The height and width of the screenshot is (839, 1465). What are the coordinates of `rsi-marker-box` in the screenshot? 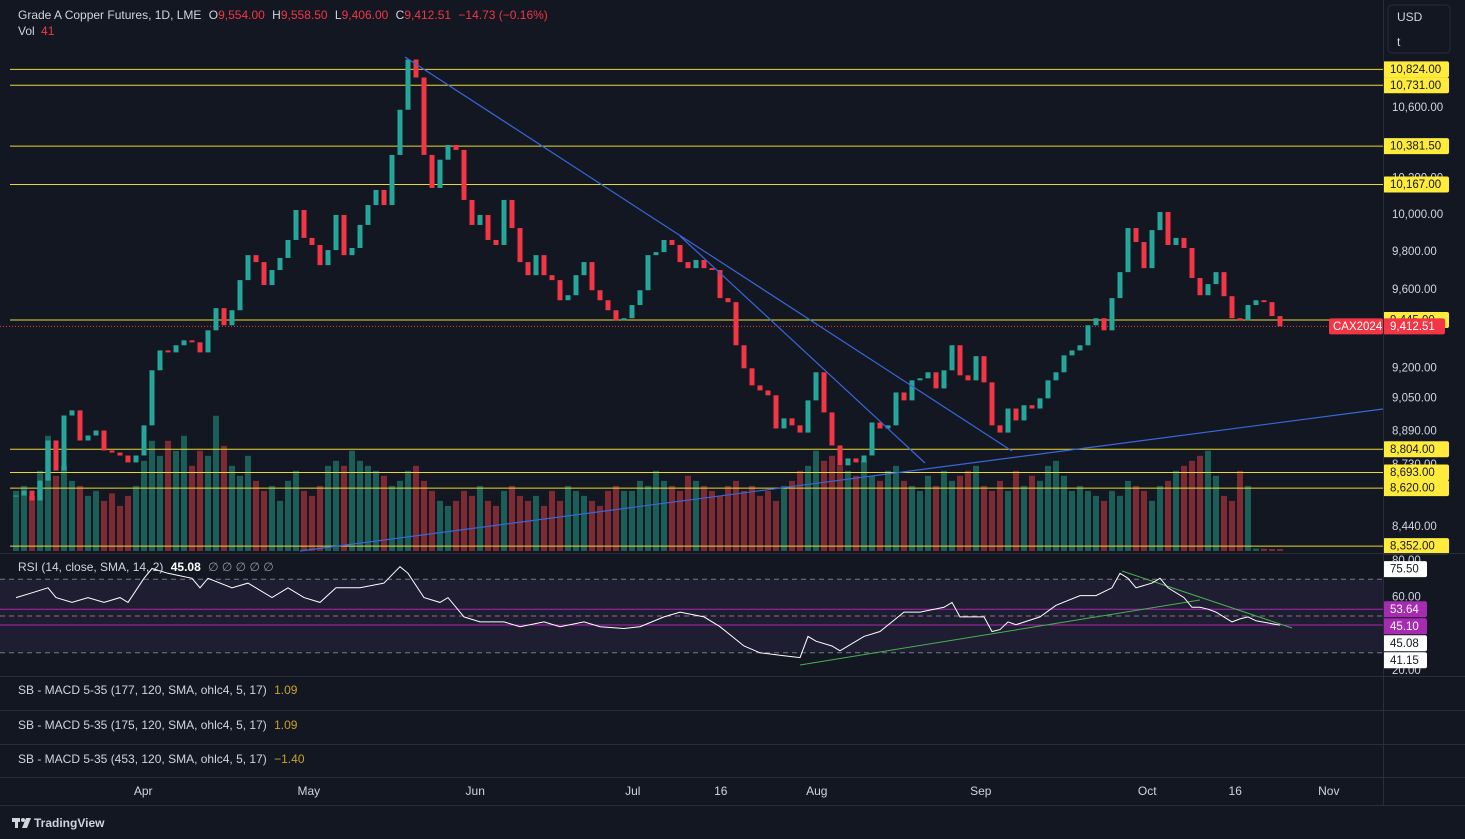 It's located at (1405, 660).